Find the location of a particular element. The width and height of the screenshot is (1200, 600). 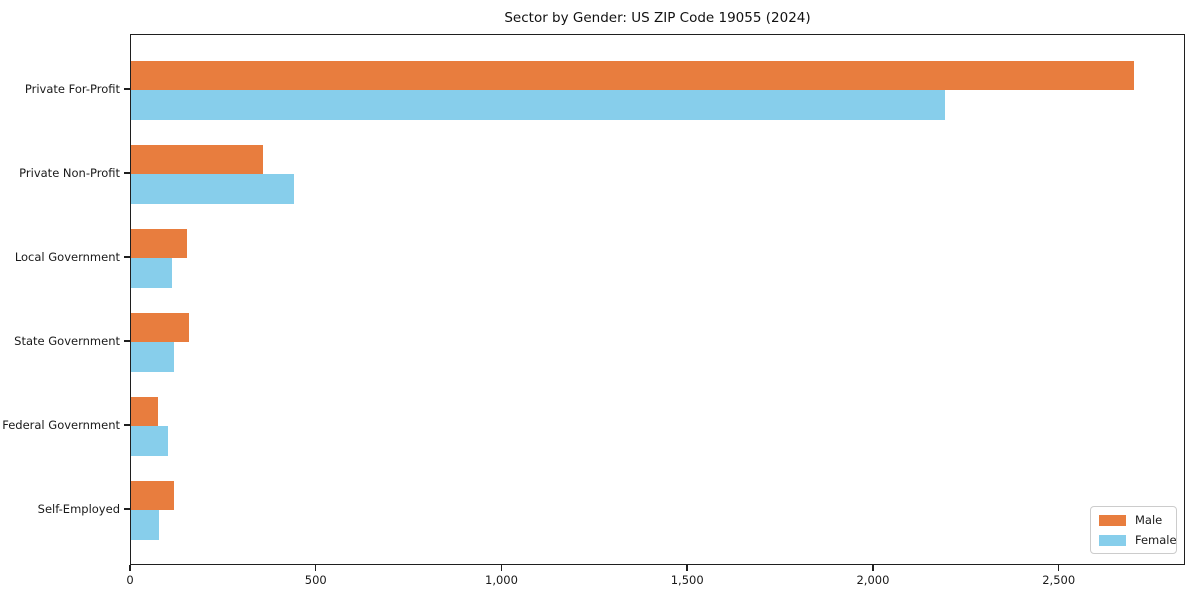

x-tick-label: 1,000 is located at coordinates (501, 580).